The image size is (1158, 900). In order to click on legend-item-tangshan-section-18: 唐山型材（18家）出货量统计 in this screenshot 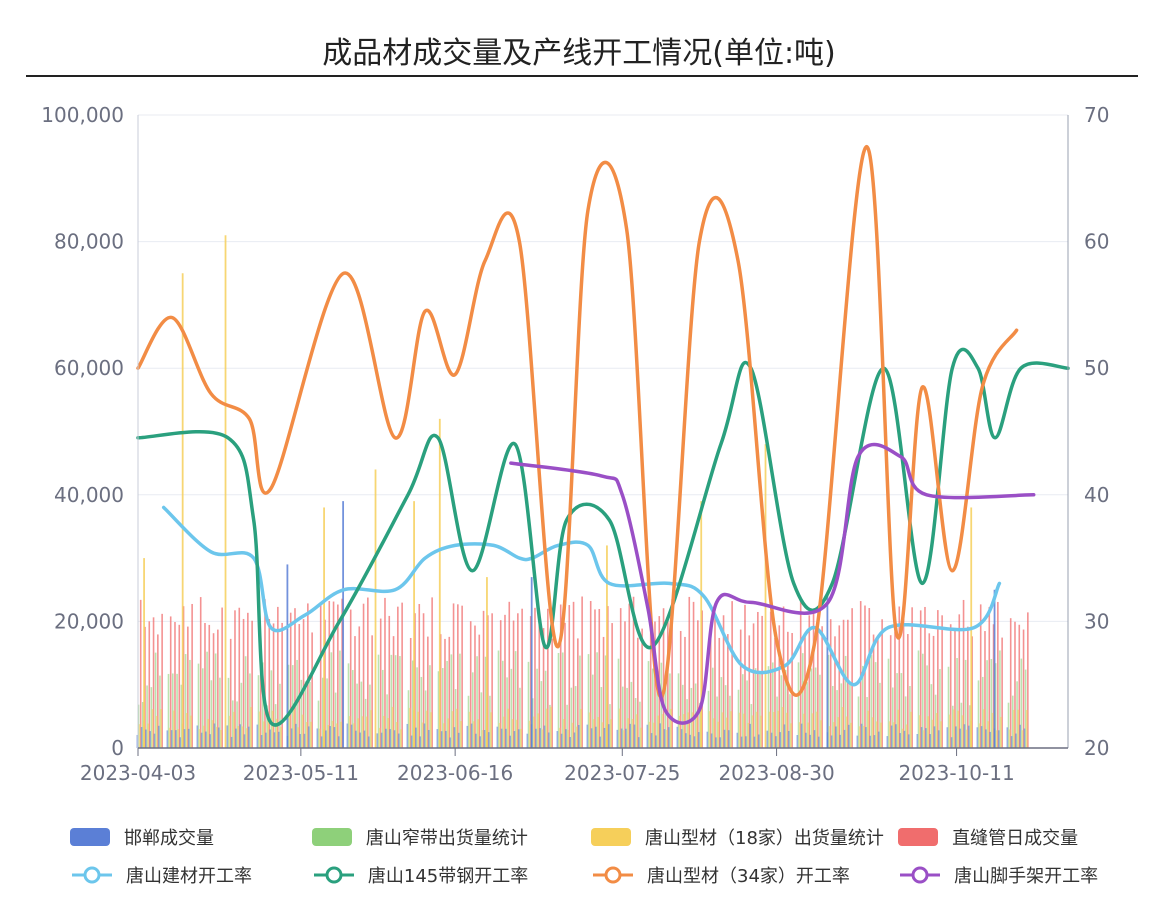, I will do `click(744, 837)`.